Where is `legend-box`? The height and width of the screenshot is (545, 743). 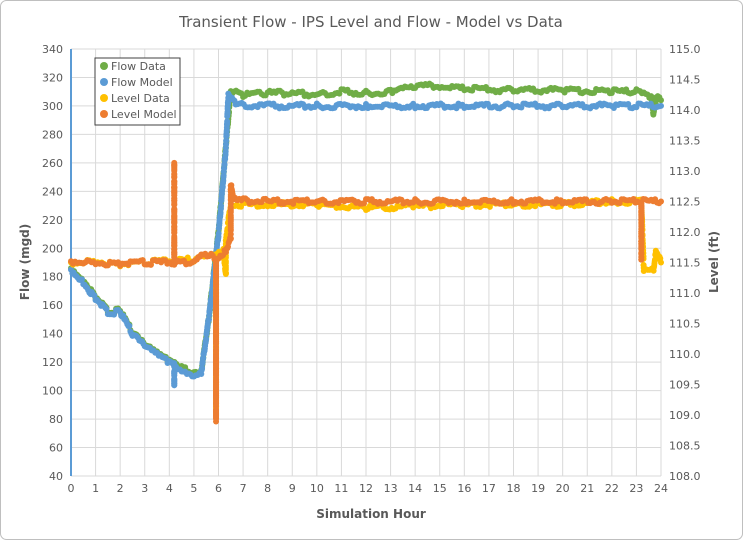
legend-box is located at coordinates (137, 91).